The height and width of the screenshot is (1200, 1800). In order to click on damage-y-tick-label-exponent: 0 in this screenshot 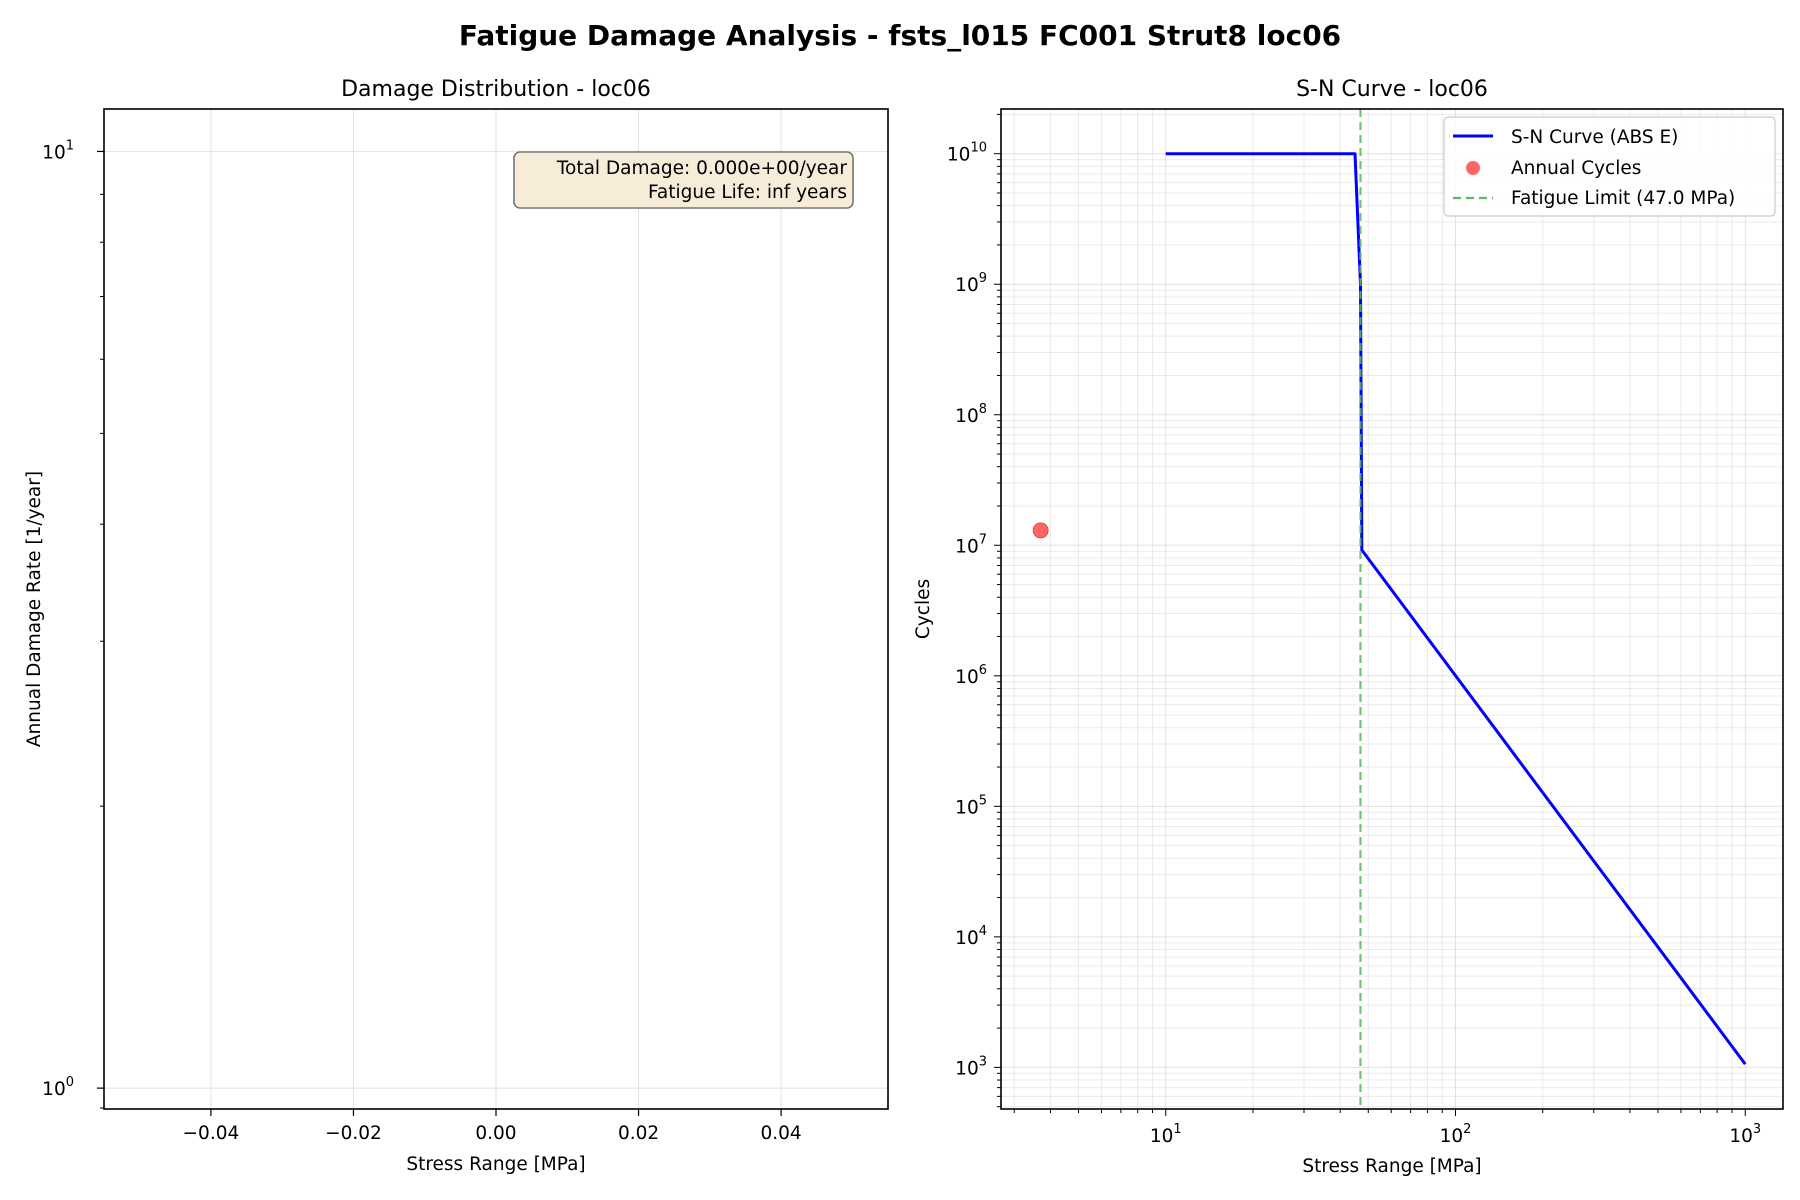, I will do `click(70, 1082)`.